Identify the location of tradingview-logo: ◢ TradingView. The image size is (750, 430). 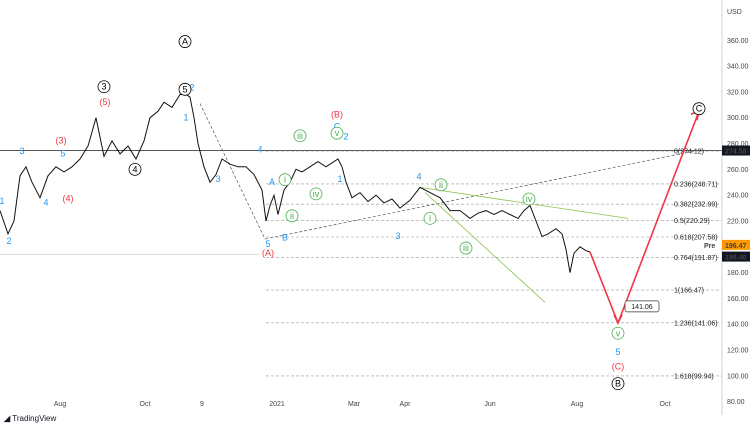
(30, 418).